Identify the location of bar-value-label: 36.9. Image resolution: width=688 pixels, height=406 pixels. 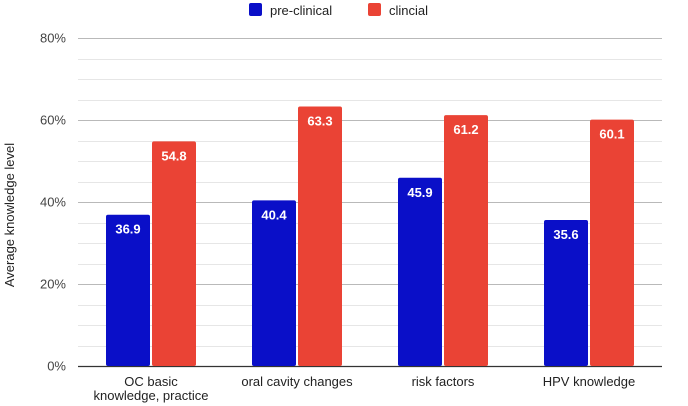
(127, 229).